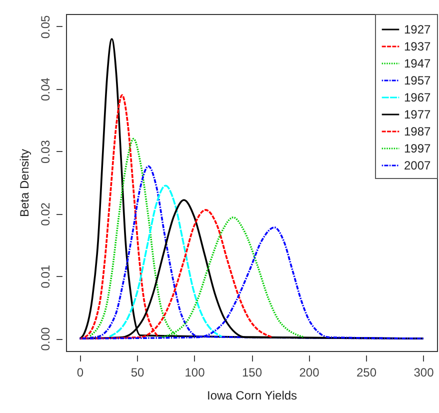 Image resolution: width=439 pixels, height=413 pixels. Describe the element at coordinates (366, 373) in the screenshot. I see `x-tick-label: 250` at that location.